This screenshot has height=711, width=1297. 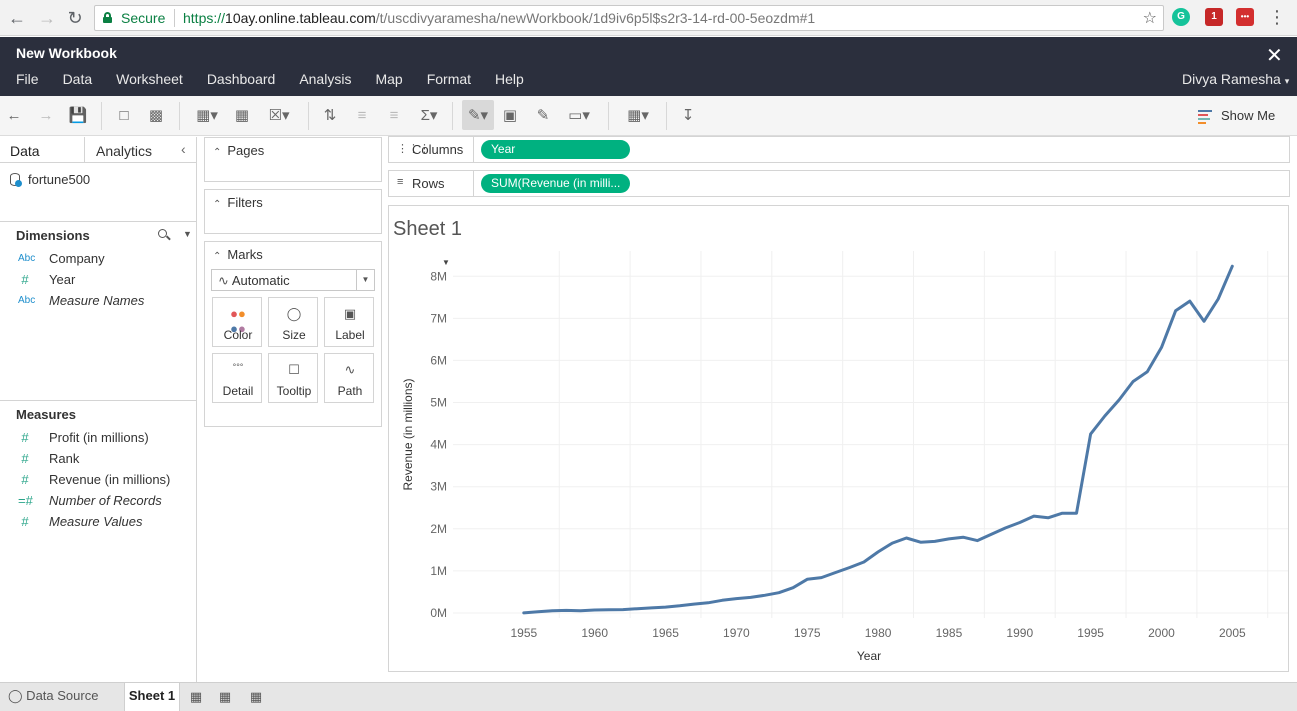 What do you see at coordinates (187, 234) in the screenshot?
I see `dimensions-menu-icon: ▼` at bounding box center [187, 234].